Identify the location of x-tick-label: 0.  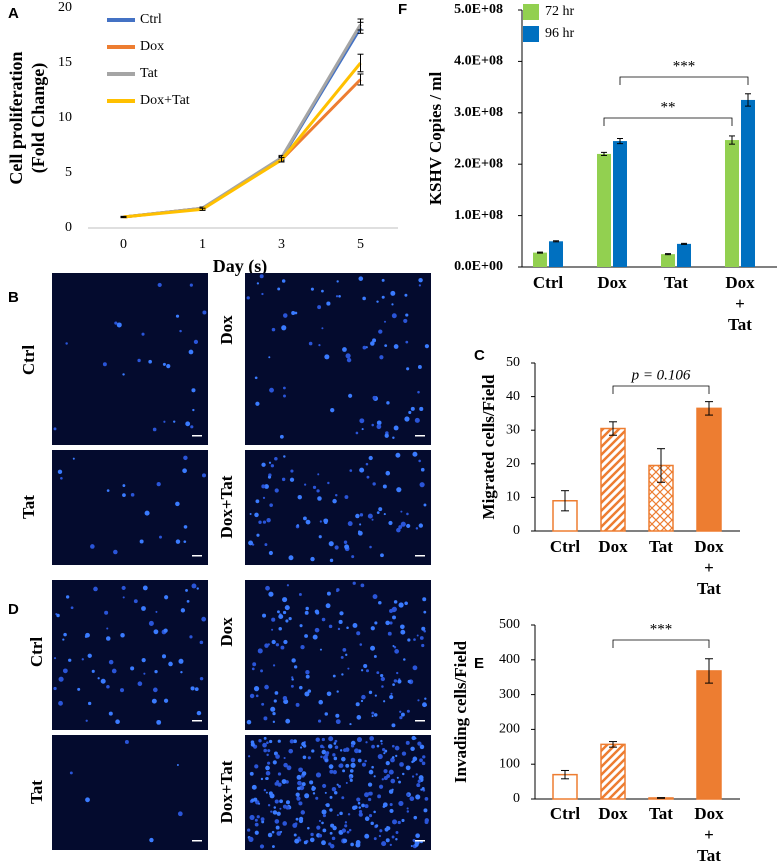
(123, 244).